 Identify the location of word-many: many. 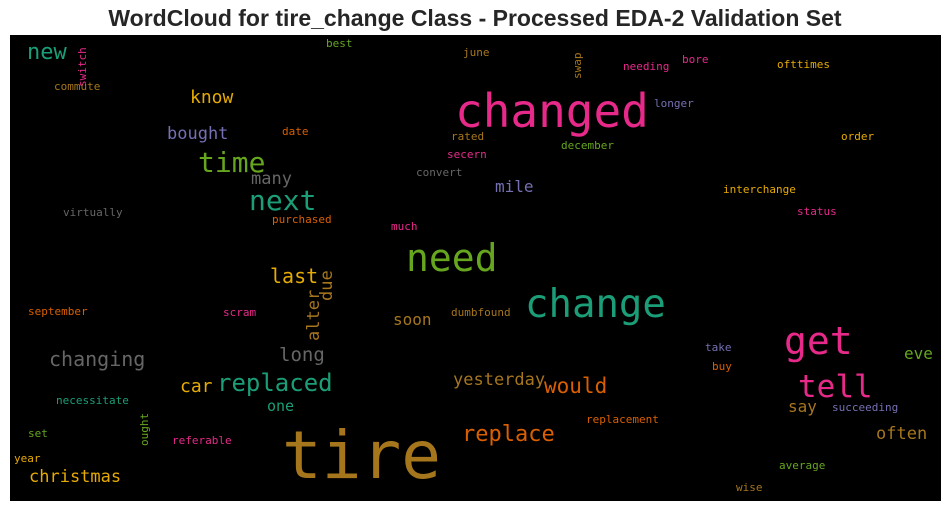
(271, 179).